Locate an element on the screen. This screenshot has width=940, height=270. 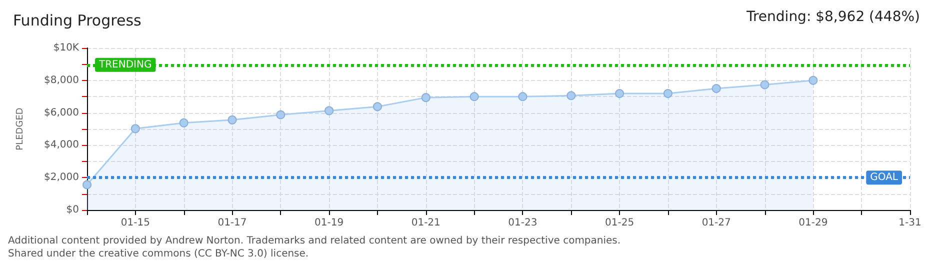
x-tick-label: 01-25 is located at coordinates (619, 223).